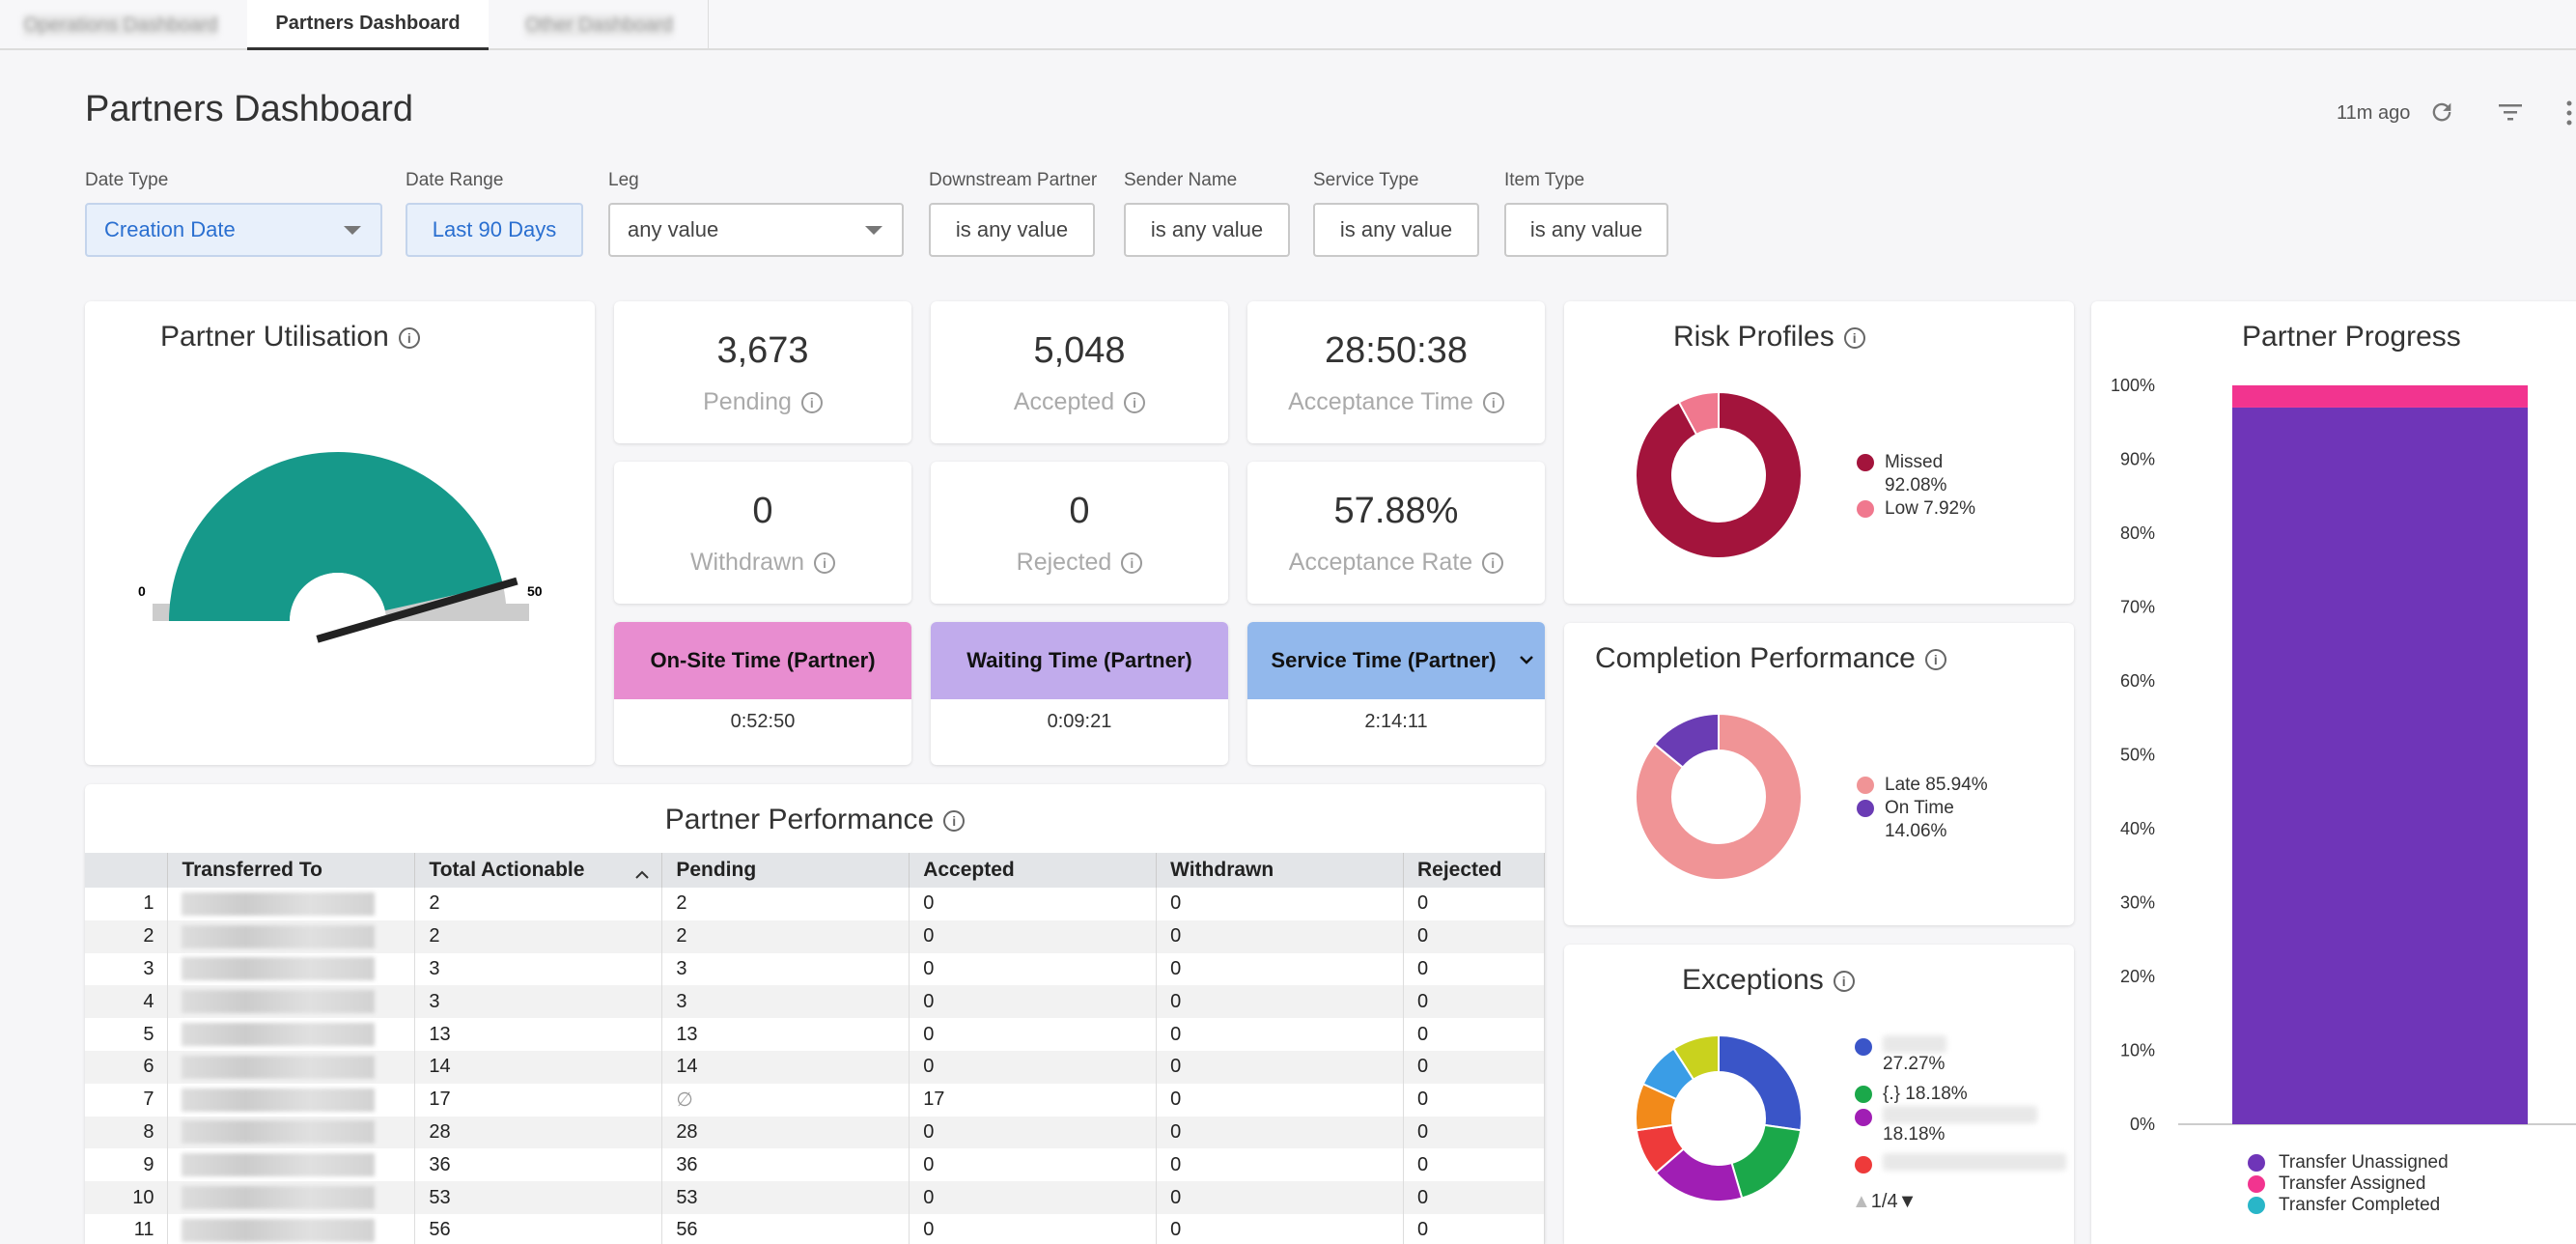 Image resolution: width=2576 pixels, height=1244 pixels. Describe the element at coordinates (1396, 230) in the screenshot. I see `service-type-filter: is any value` at that location.